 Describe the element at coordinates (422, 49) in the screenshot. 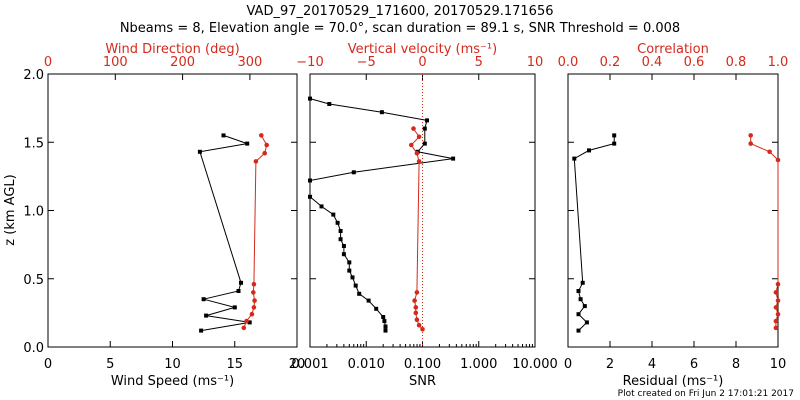

I see `panel-2-top-axis-label: Vertical velocity (ms⁻¹)` at that location.